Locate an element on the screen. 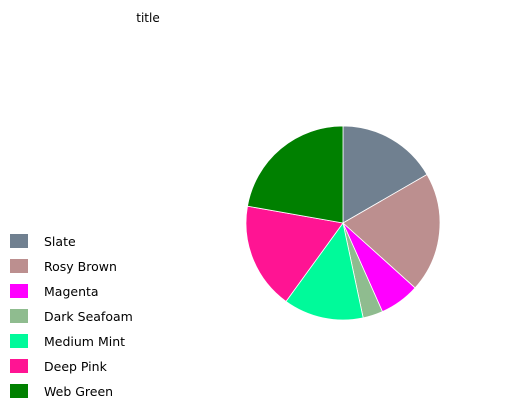 Image resolution: width=532 pixels, height=400 pixels. pie-slice-web-green is located at coordinates (295, 174).